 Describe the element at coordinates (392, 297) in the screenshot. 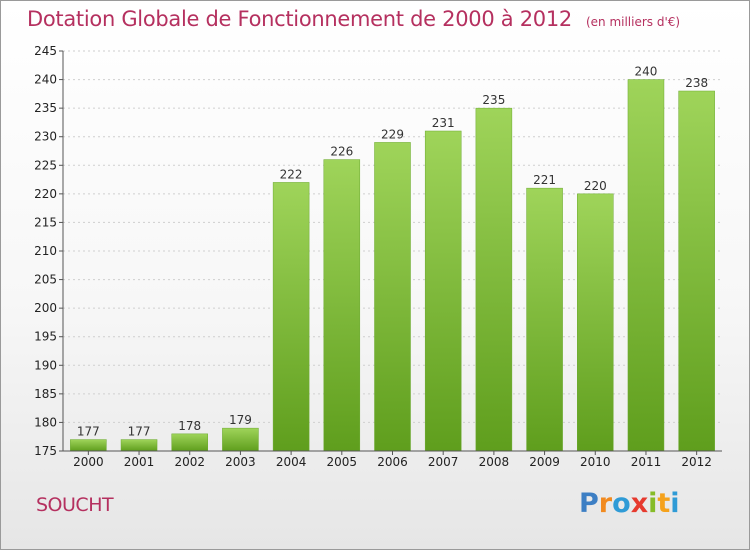

I see `bar-2006` at that location.